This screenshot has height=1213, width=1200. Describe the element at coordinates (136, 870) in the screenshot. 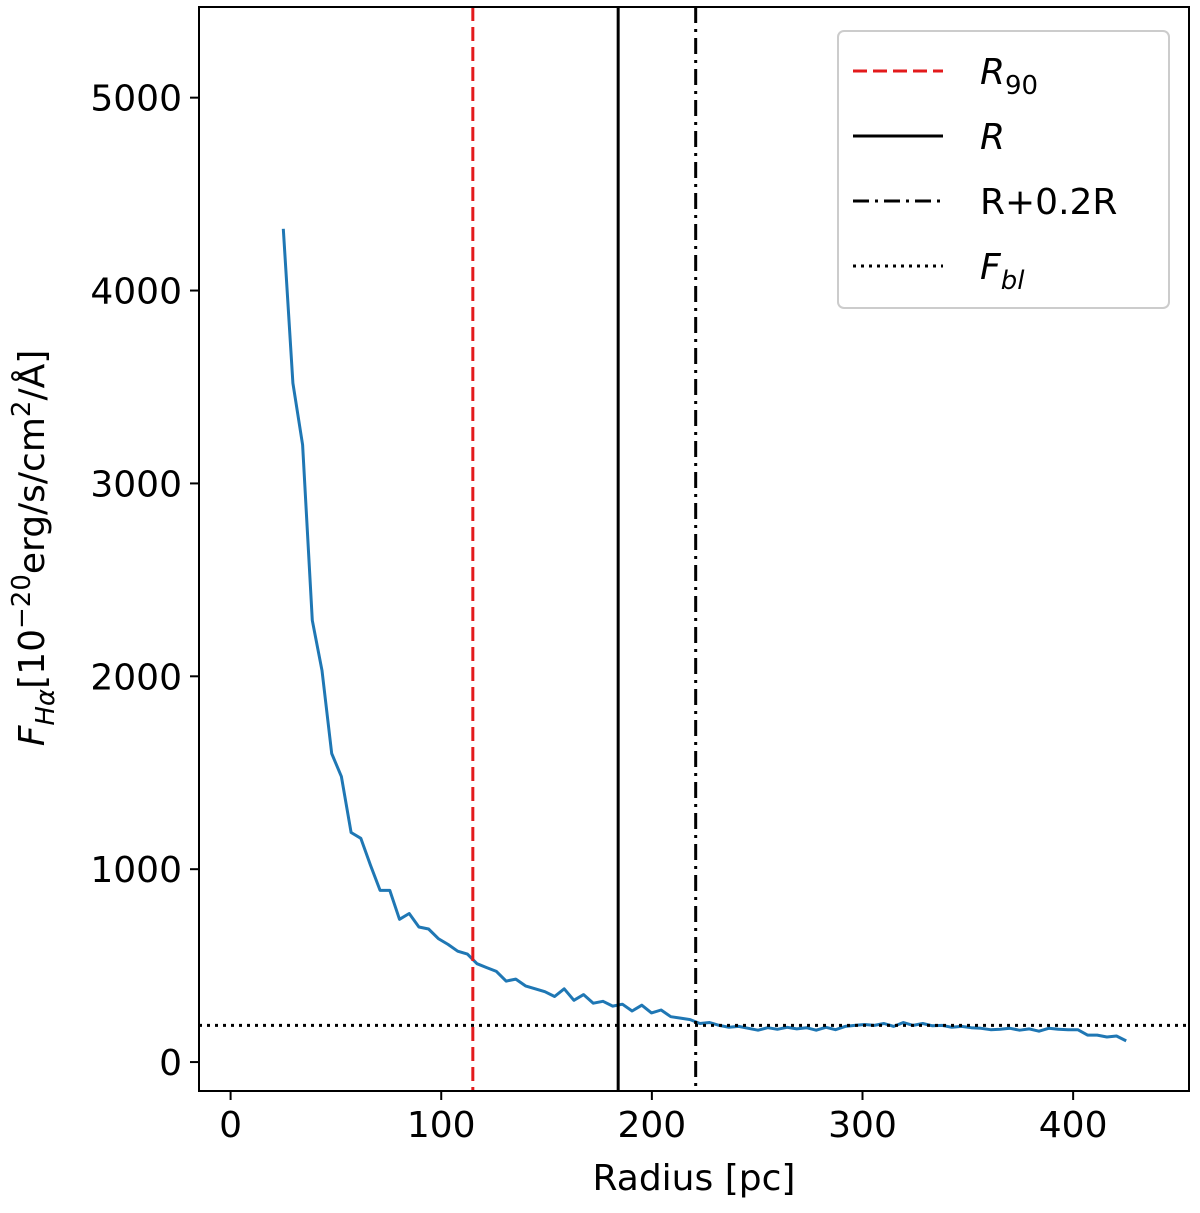

I see `y-tick-label: 1000` at that location.